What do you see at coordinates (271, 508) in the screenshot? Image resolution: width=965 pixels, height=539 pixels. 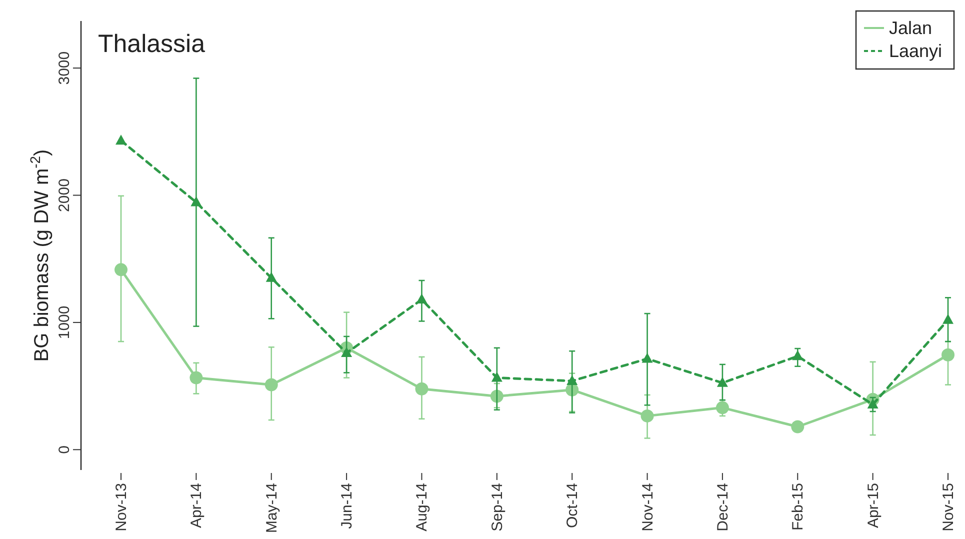 I see `x-tick-label: May-14` at bounding box center [271, 508].